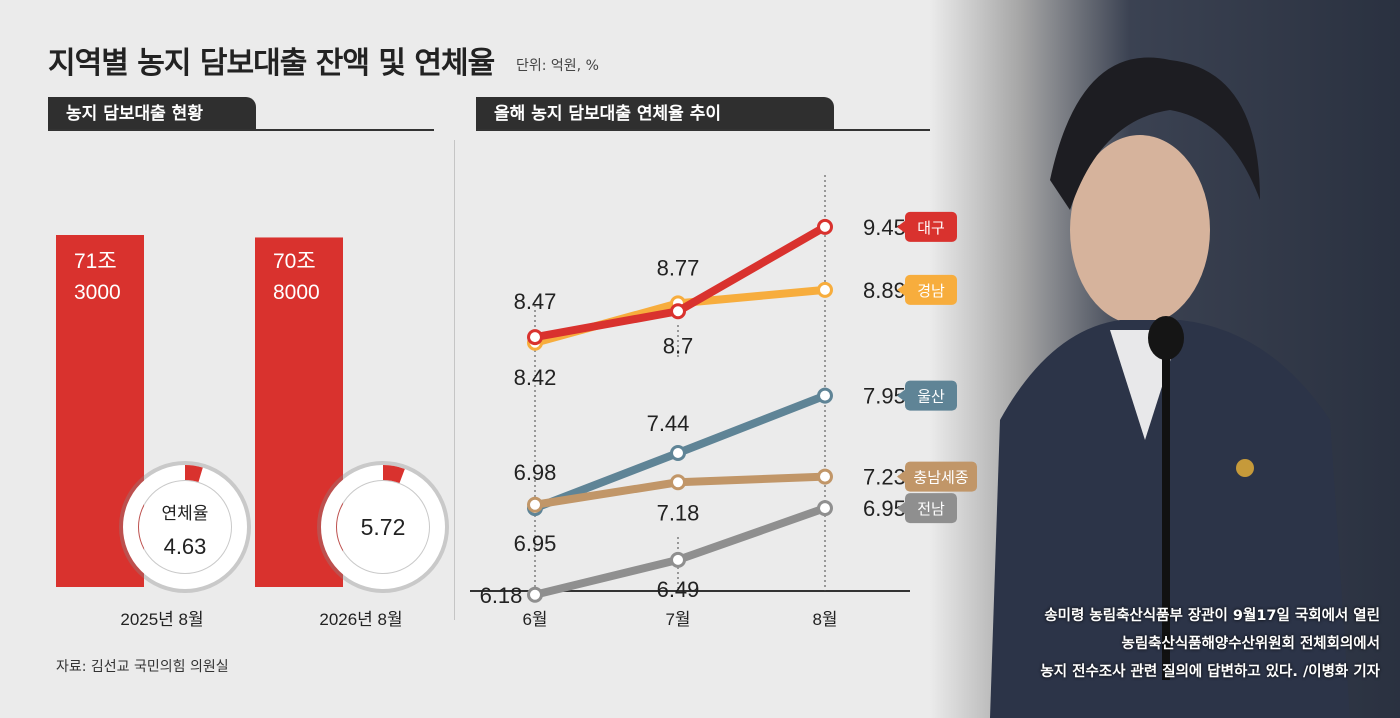 Image resolution: width=1400 pixels, height=718 pixels. Describe the element at coordinates (677, 619) in the screenshot. I see `x-tick-label: 7월` at that location.